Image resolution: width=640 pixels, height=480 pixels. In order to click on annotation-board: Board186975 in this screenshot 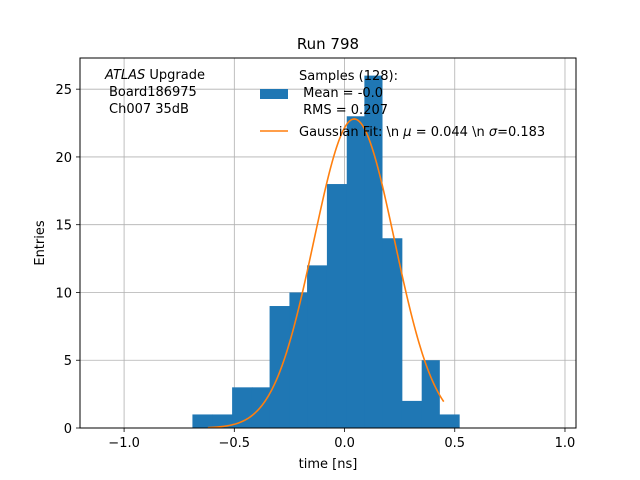, I will do `click(153, 92)`.